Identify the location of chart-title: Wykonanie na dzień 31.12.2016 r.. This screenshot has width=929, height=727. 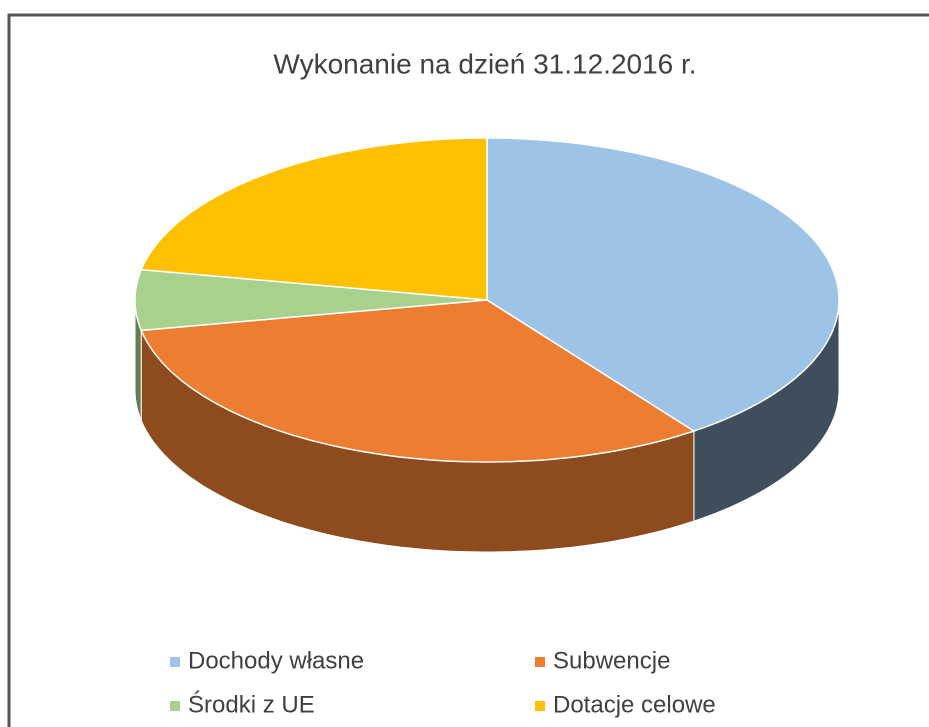
(484, 63).